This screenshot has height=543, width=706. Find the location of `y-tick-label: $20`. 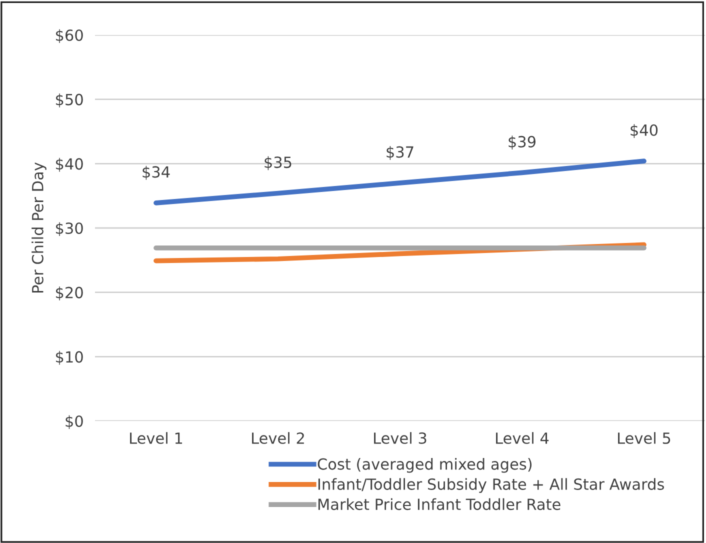

y-tick-label: $20 is located at coordinates (69, 293).